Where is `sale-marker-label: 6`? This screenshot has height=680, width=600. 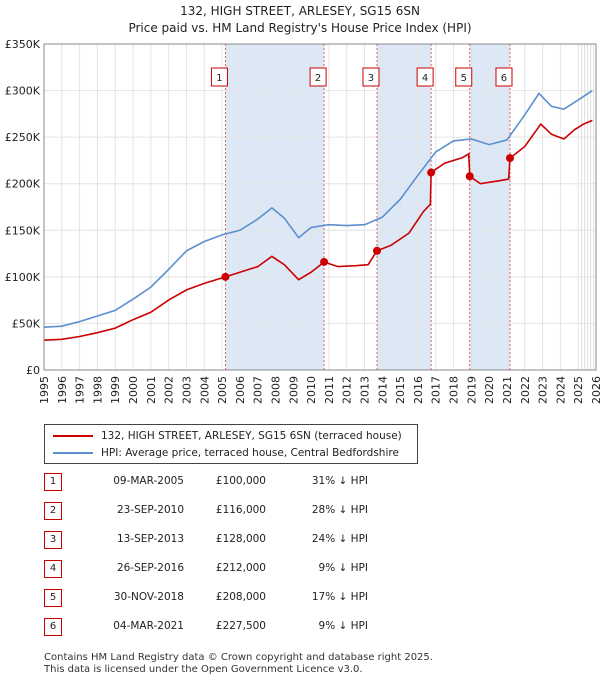 sale-marker-label: 6 is located at coordinates (504, 78).